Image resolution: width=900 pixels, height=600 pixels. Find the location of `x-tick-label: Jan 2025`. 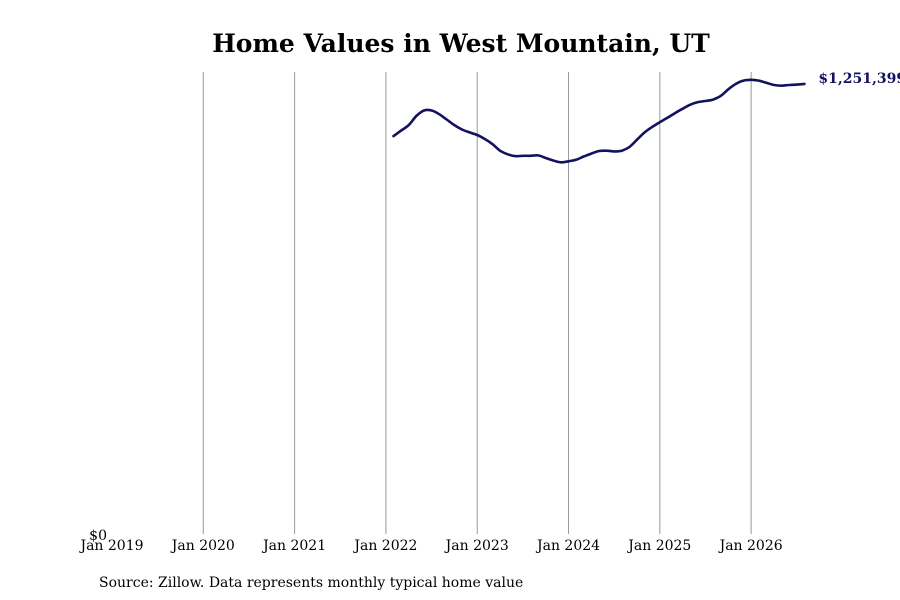

x-tick-label: Jan 2025 is located at coordinates (658, 546).